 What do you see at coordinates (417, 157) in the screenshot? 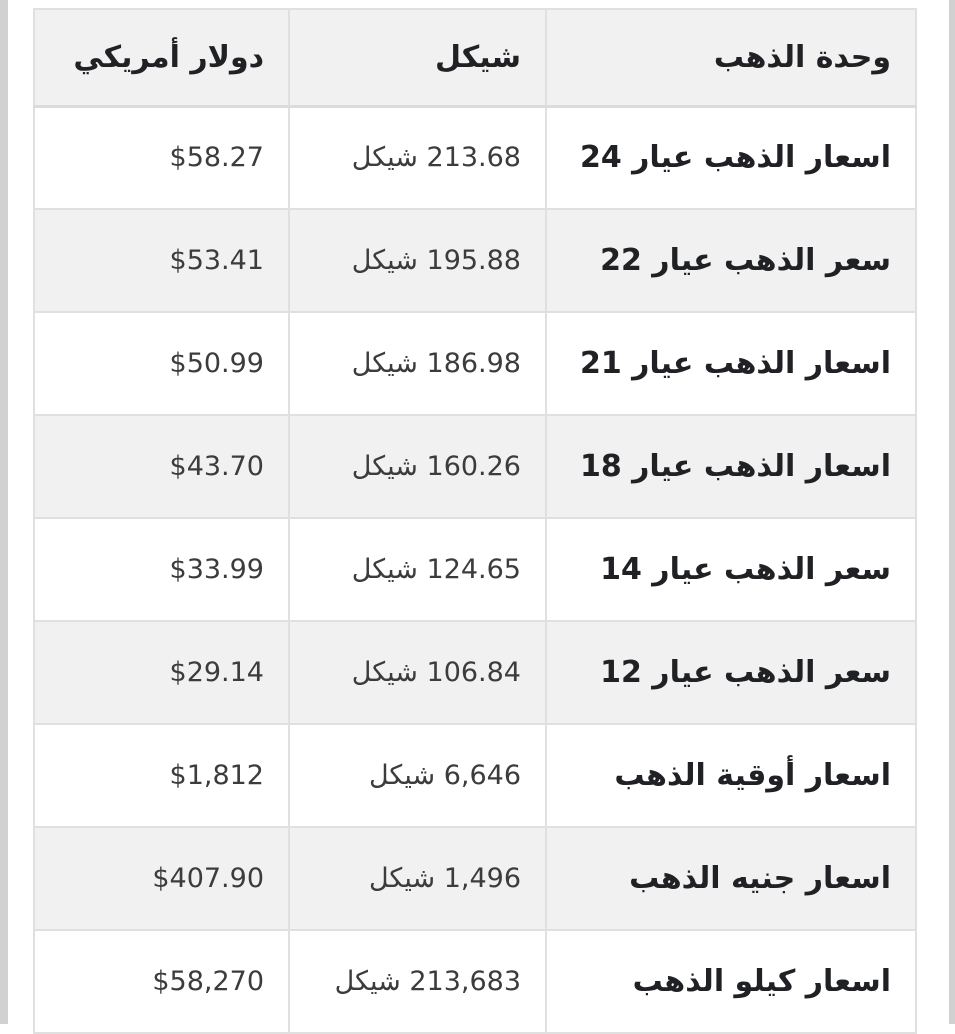
I see `shekel-value-cell: 213.68 شيكل` at bounding box center [417, 157].